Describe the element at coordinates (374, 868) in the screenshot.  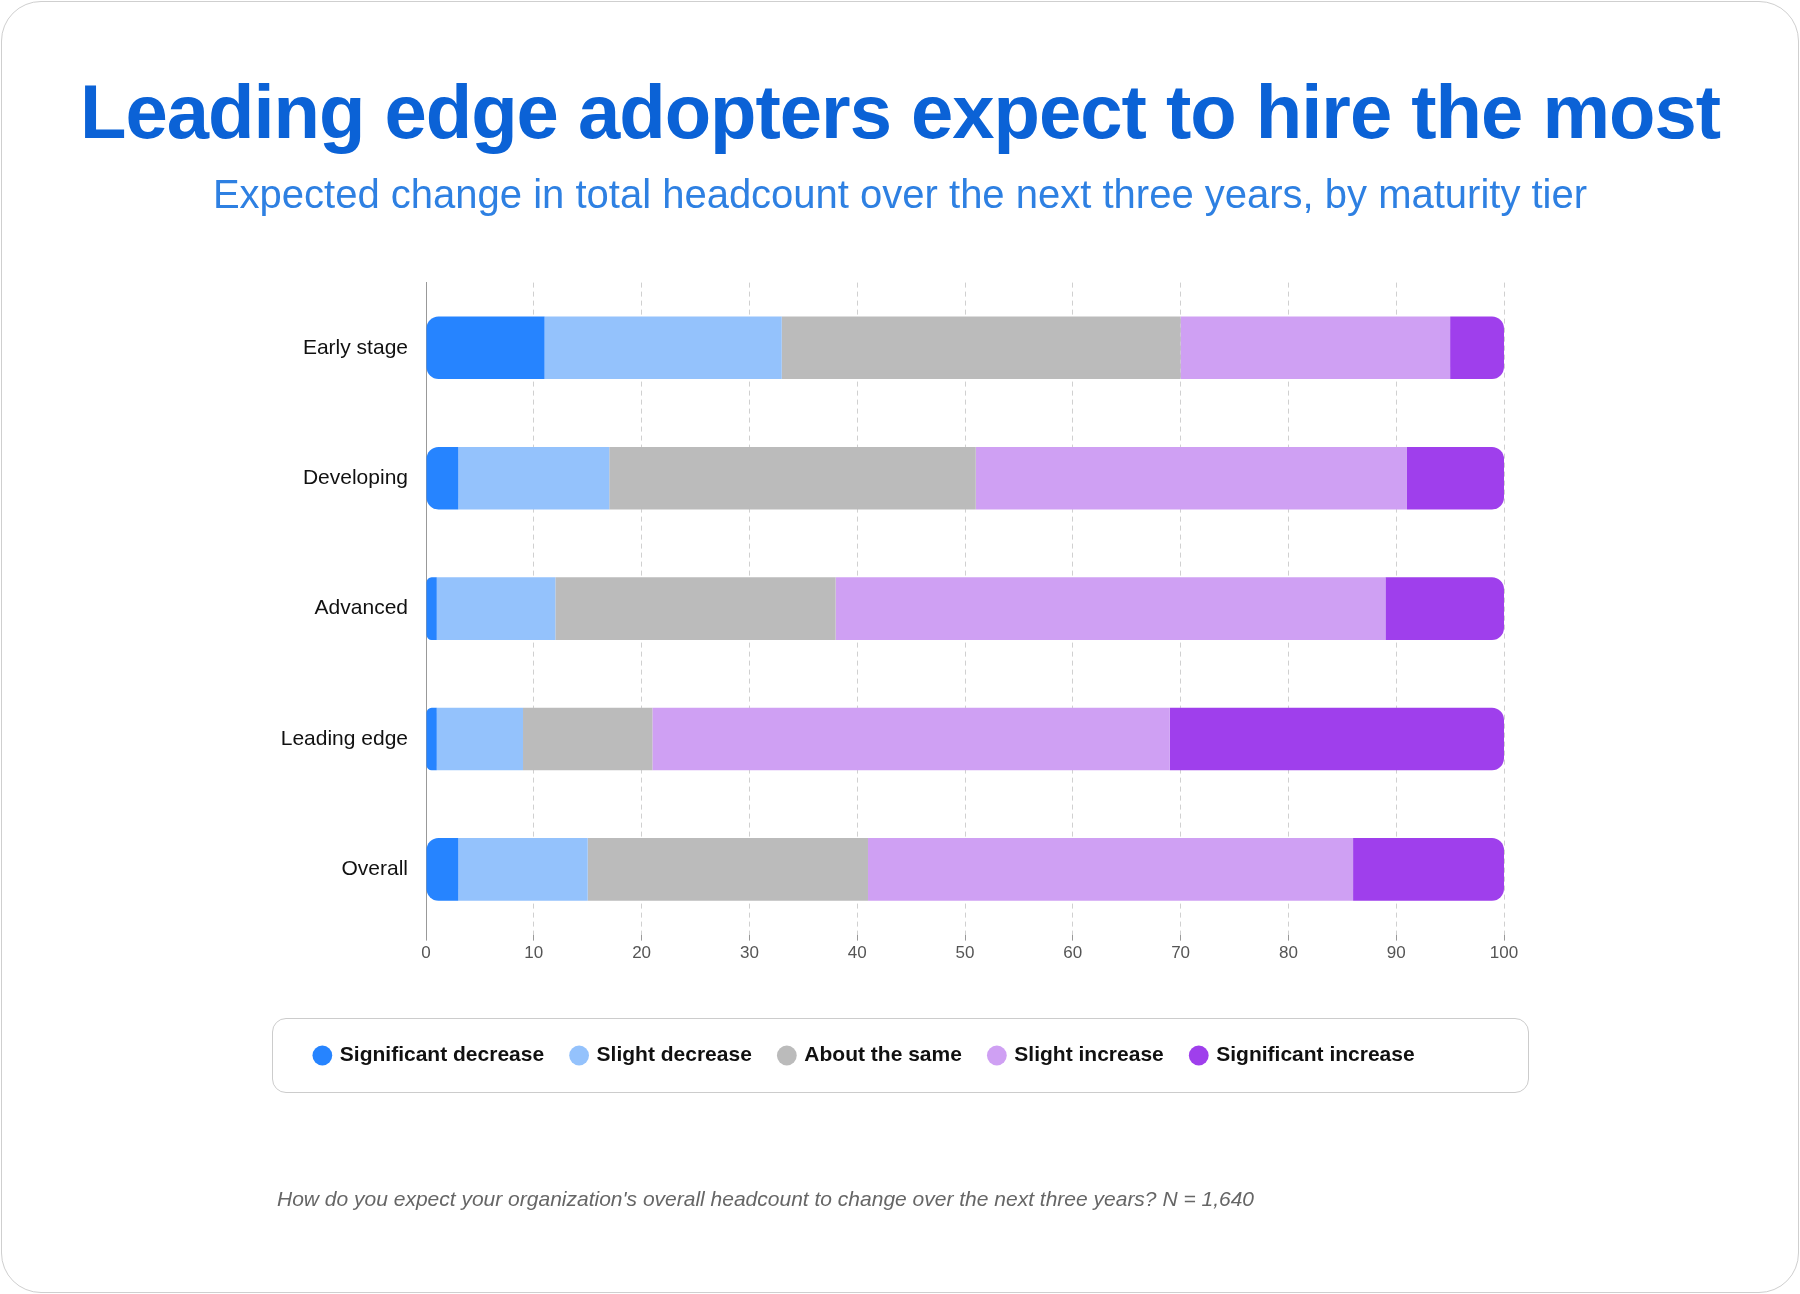
I see `y-tick-label: Overall` at that location.